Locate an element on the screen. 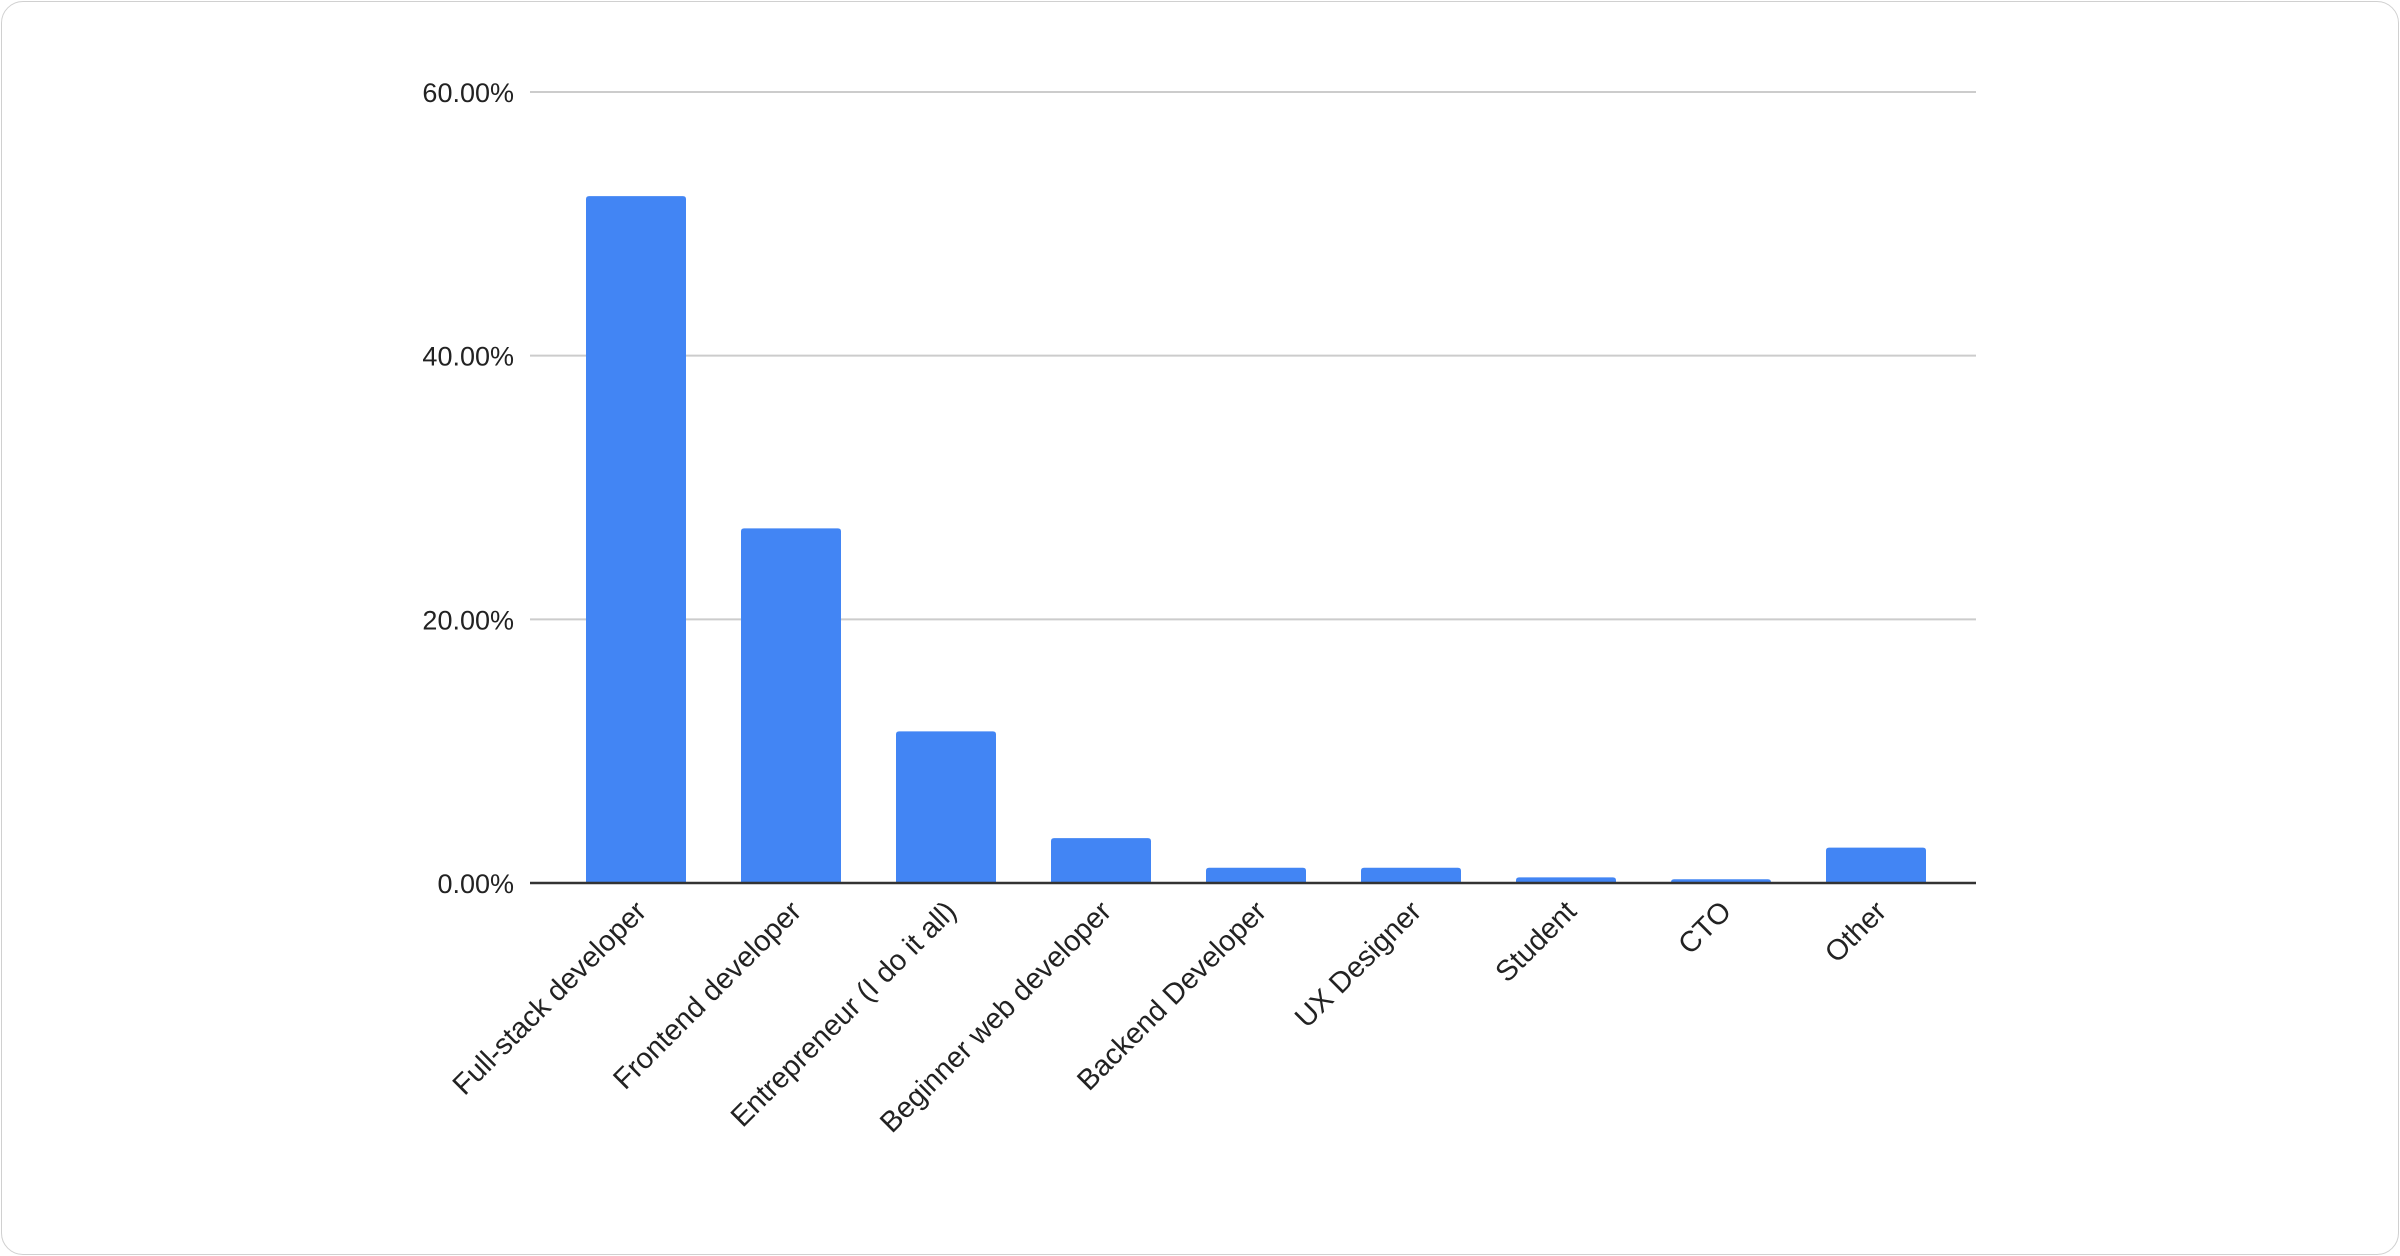 The width and height of the screenshot is (2400, 1256). y-tick-label: 20.00% is located at coordinates (468, 620).